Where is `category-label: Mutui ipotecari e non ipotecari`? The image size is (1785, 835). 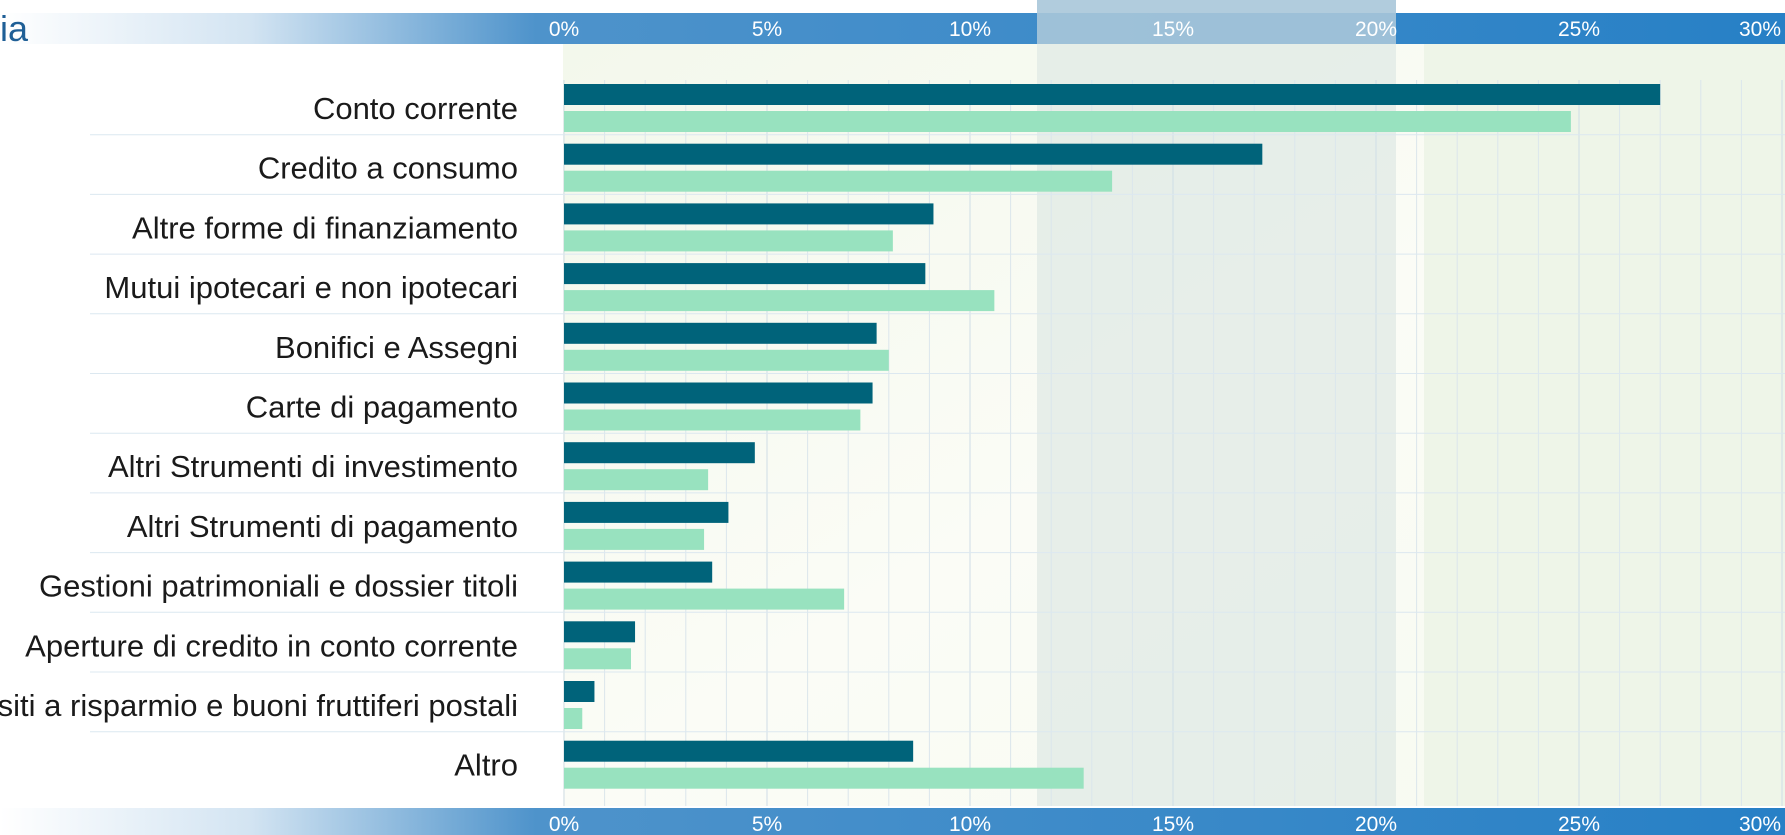
category-label: Mutui ipotecari e non ipotecari is located at coordinates (311, 287).